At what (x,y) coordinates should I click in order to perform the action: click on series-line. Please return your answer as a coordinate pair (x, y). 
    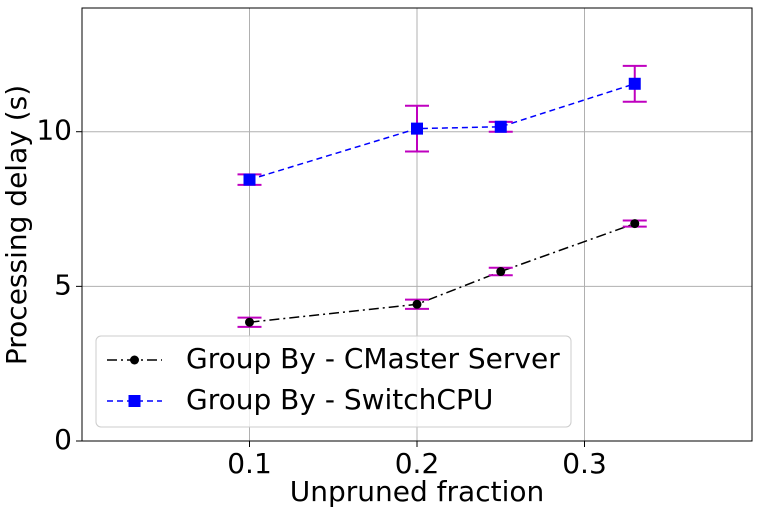
    Looking at the image, I should click on (442, 272).